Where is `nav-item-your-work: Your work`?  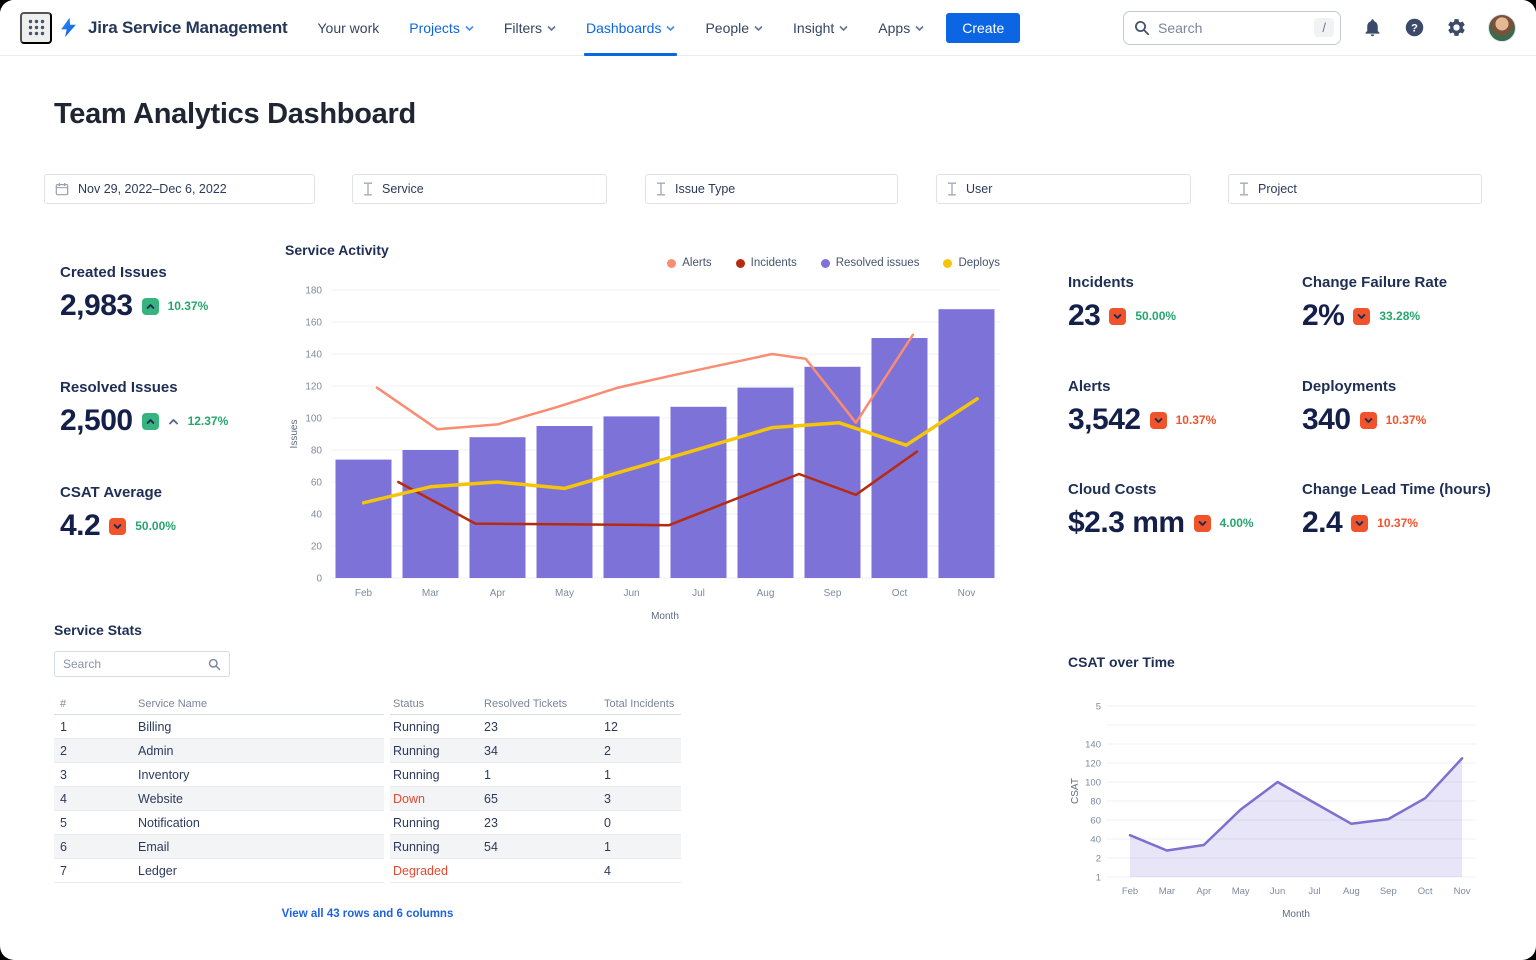 nav-item-your-work: Your work is located at coordinates (348, 27).